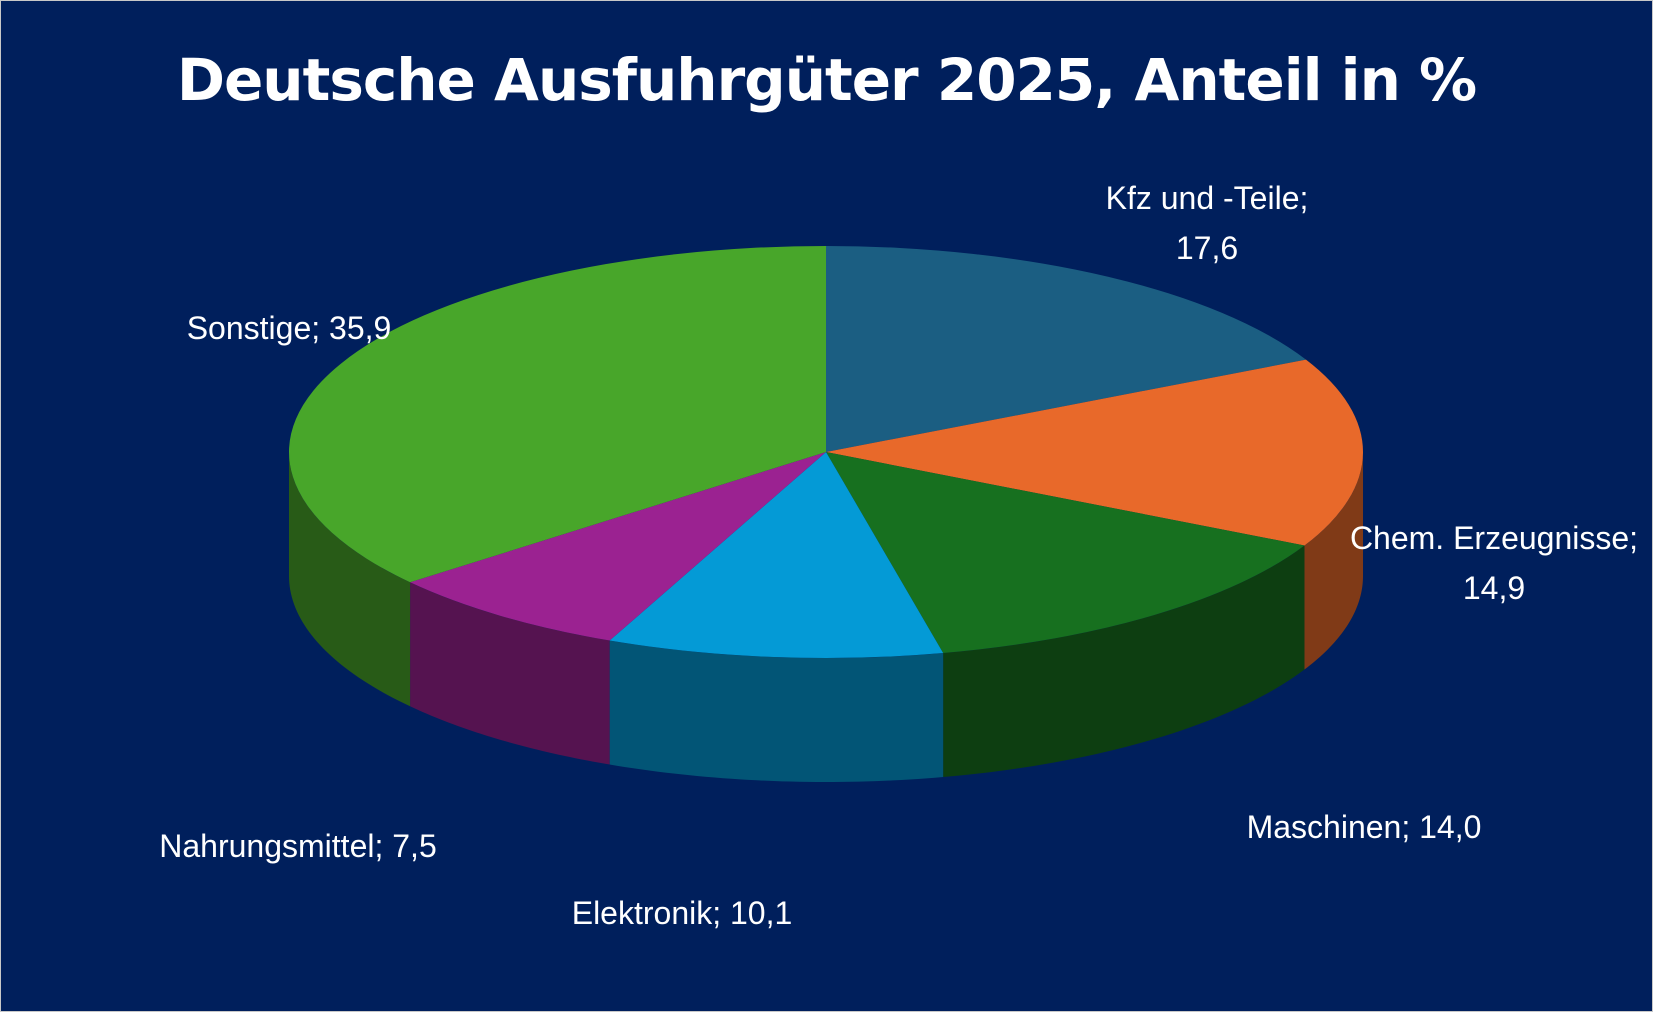 Image resolution: width=1653 pixels, height=1012 pixels. What do you see at coordinates (1494, 563) in the screenshot?
I see `data-label: Chem. Erzeugnisse; 14,9` at bounding box center [1494, 563].